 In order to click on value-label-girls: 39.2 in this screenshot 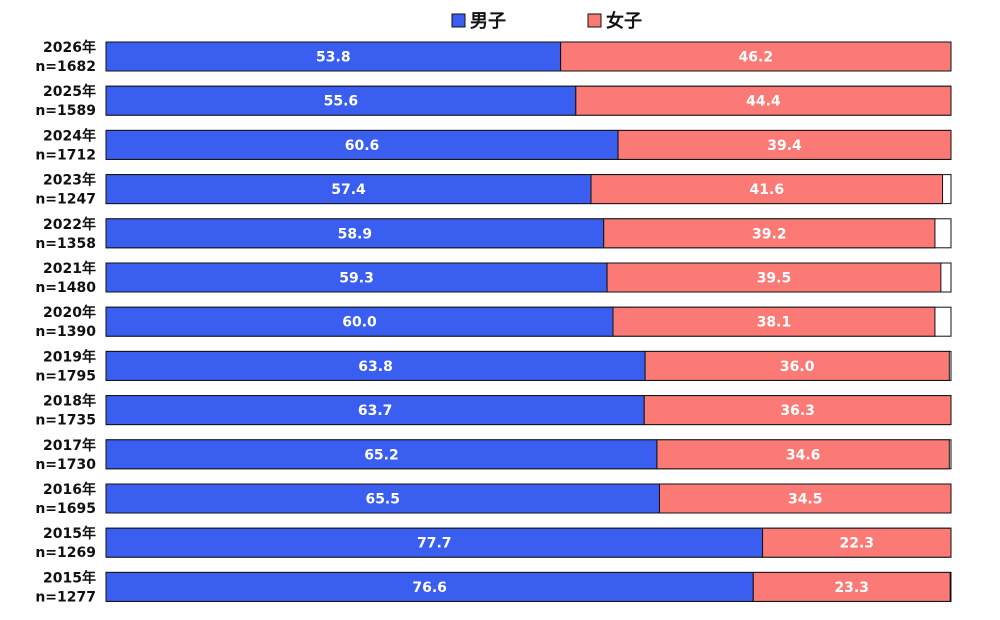, I will do `click(769, 234)`.